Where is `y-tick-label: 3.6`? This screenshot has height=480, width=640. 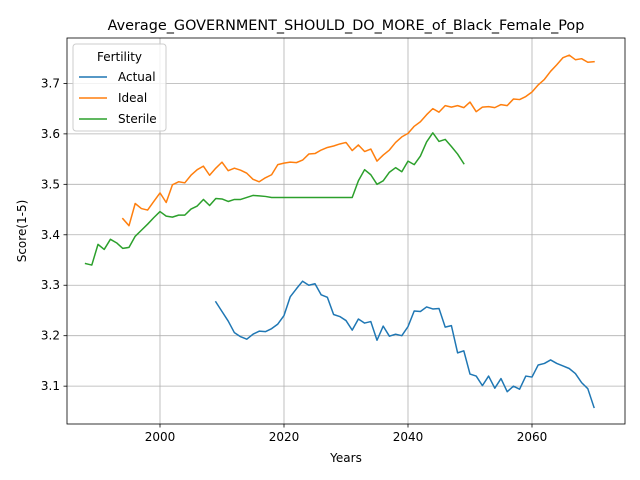
y-tick-label: 3.6 is located at coordinates (50, 134).